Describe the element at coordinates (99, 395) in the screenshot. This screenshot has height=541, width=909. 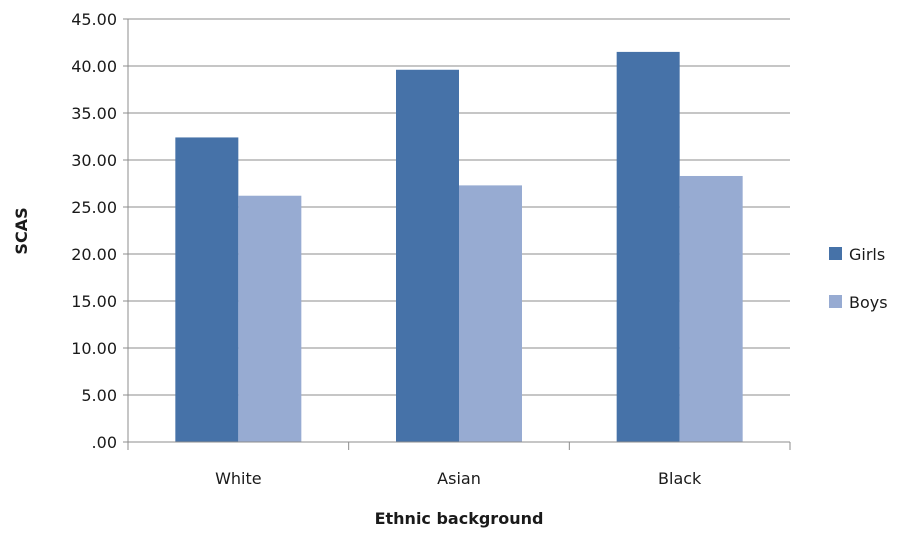
I see `y-tick-label: 5.00` at that location.